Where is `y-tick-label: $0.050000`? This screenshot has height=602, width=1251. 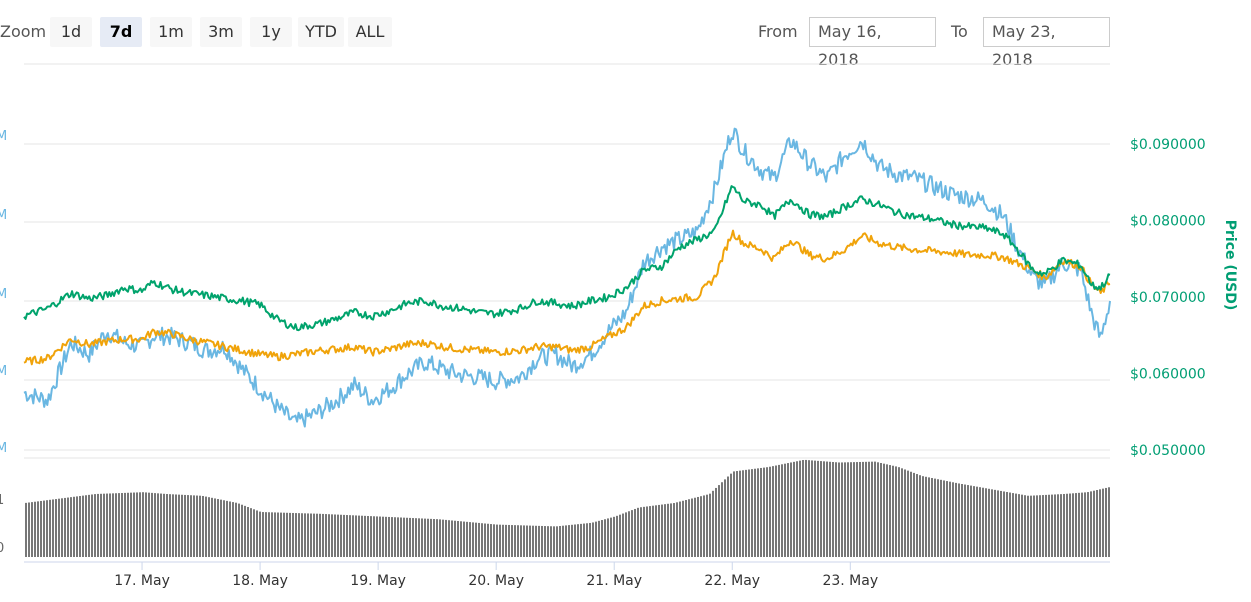 y-tick-label: $0.050000 is located at coordinates (1168, 451).